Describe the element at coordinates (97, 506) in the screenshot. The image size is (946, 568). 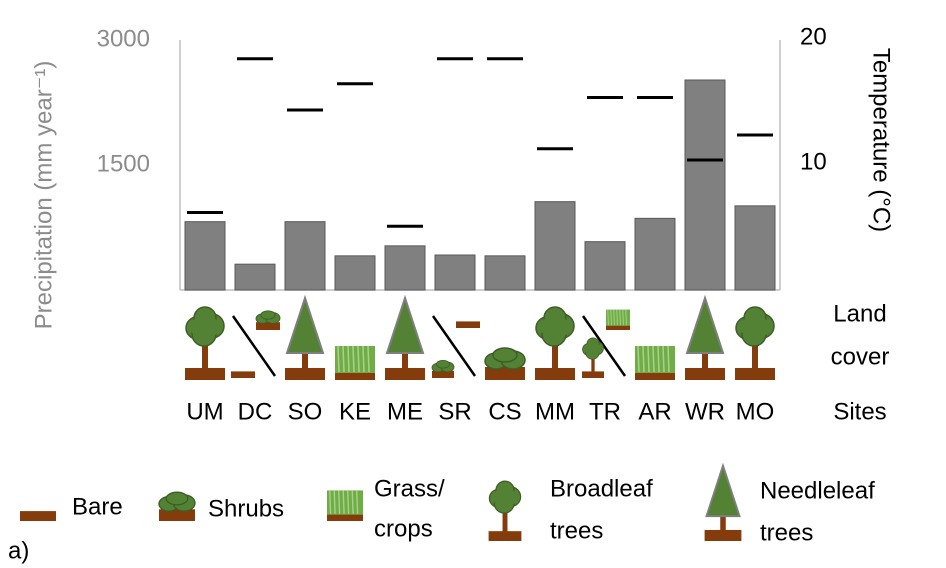
I see `legend-label: Bare` at that location.